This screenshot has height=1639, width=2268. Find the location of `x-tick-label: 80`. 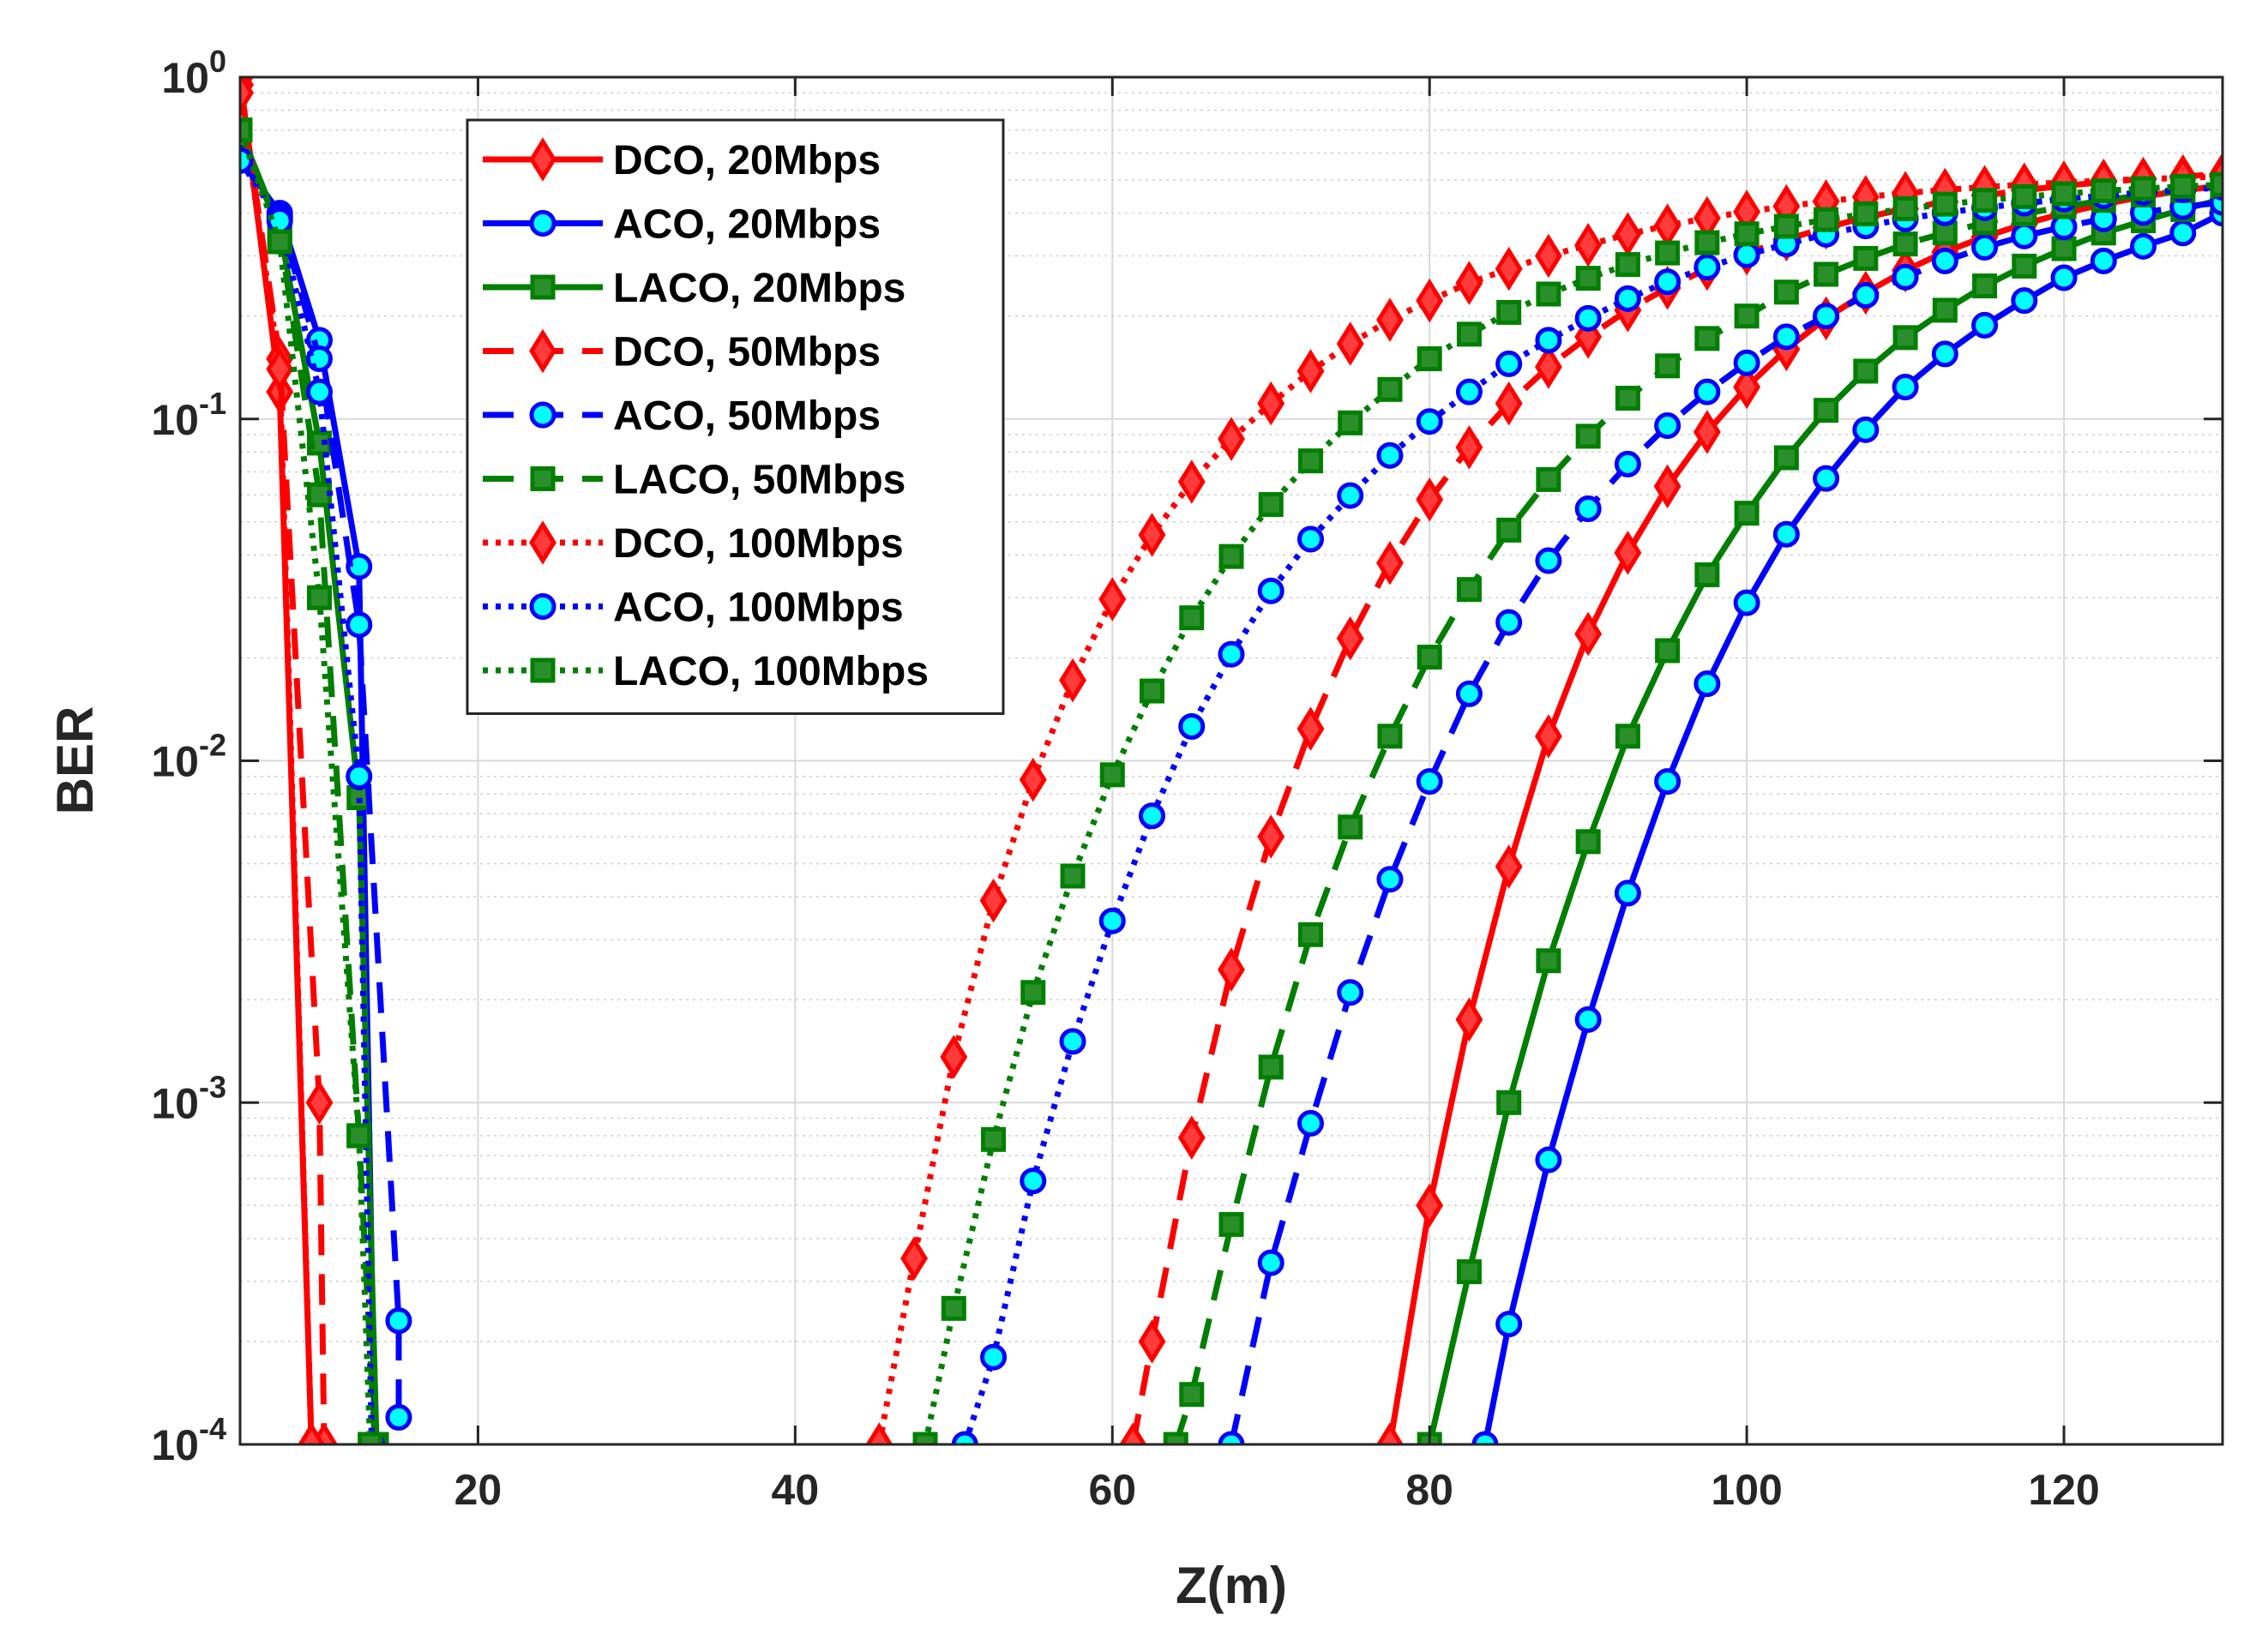

x-tick-label: 80 is located at coordinates (1429, 1490).